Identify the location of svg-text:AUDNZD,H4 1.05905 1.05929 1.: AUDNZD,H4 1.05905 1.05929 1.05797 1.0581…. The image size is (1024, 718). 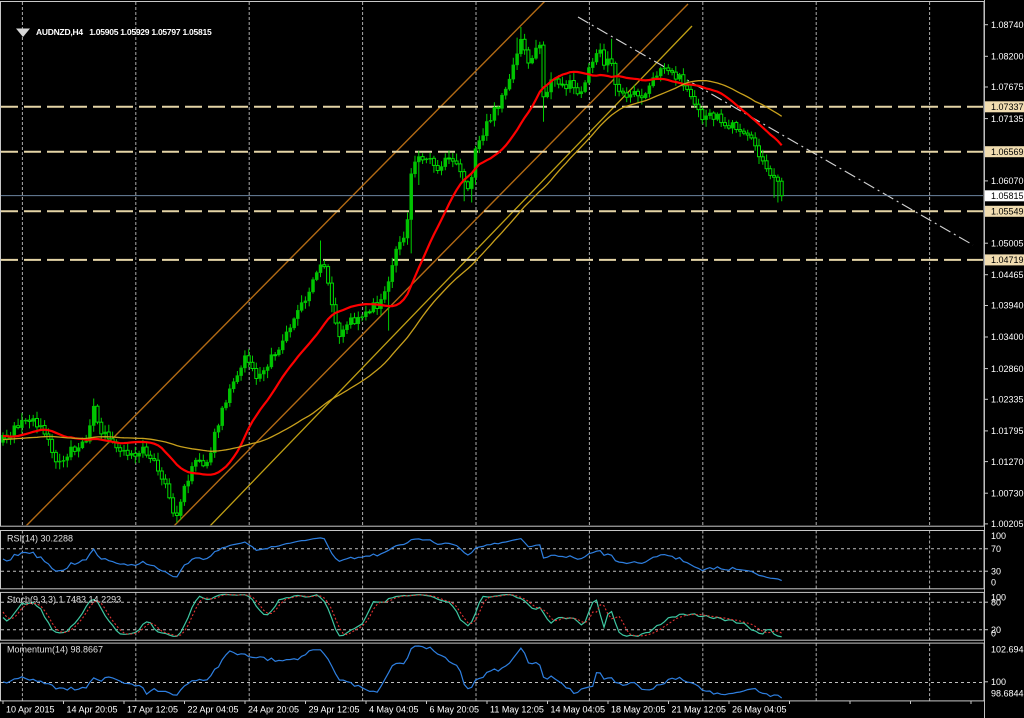
(124, 32).